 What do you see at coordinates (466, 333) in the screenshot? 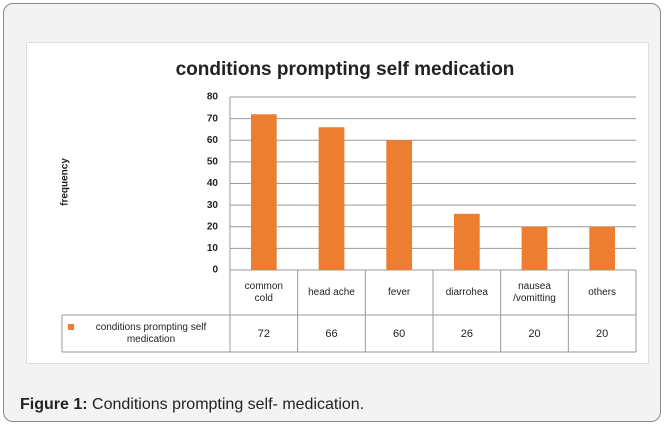
I see `table-value: 26` at bounding box center [466, 333].